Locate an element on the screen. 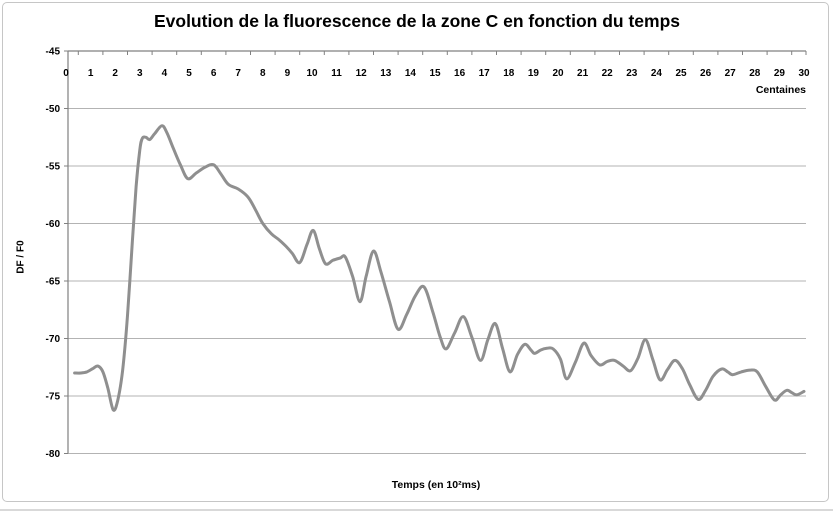  x-tick-label: 21 is located at coordinates (583, 73).